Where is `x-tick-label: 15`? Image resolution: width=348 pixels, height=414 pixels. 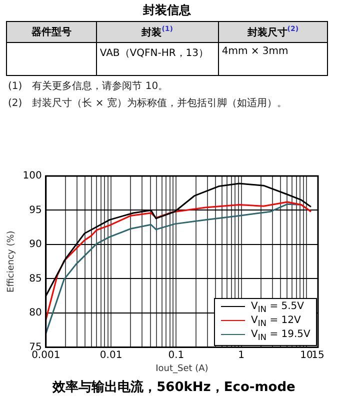 x-tick-label: 15 is located at coordinates (318, 355).